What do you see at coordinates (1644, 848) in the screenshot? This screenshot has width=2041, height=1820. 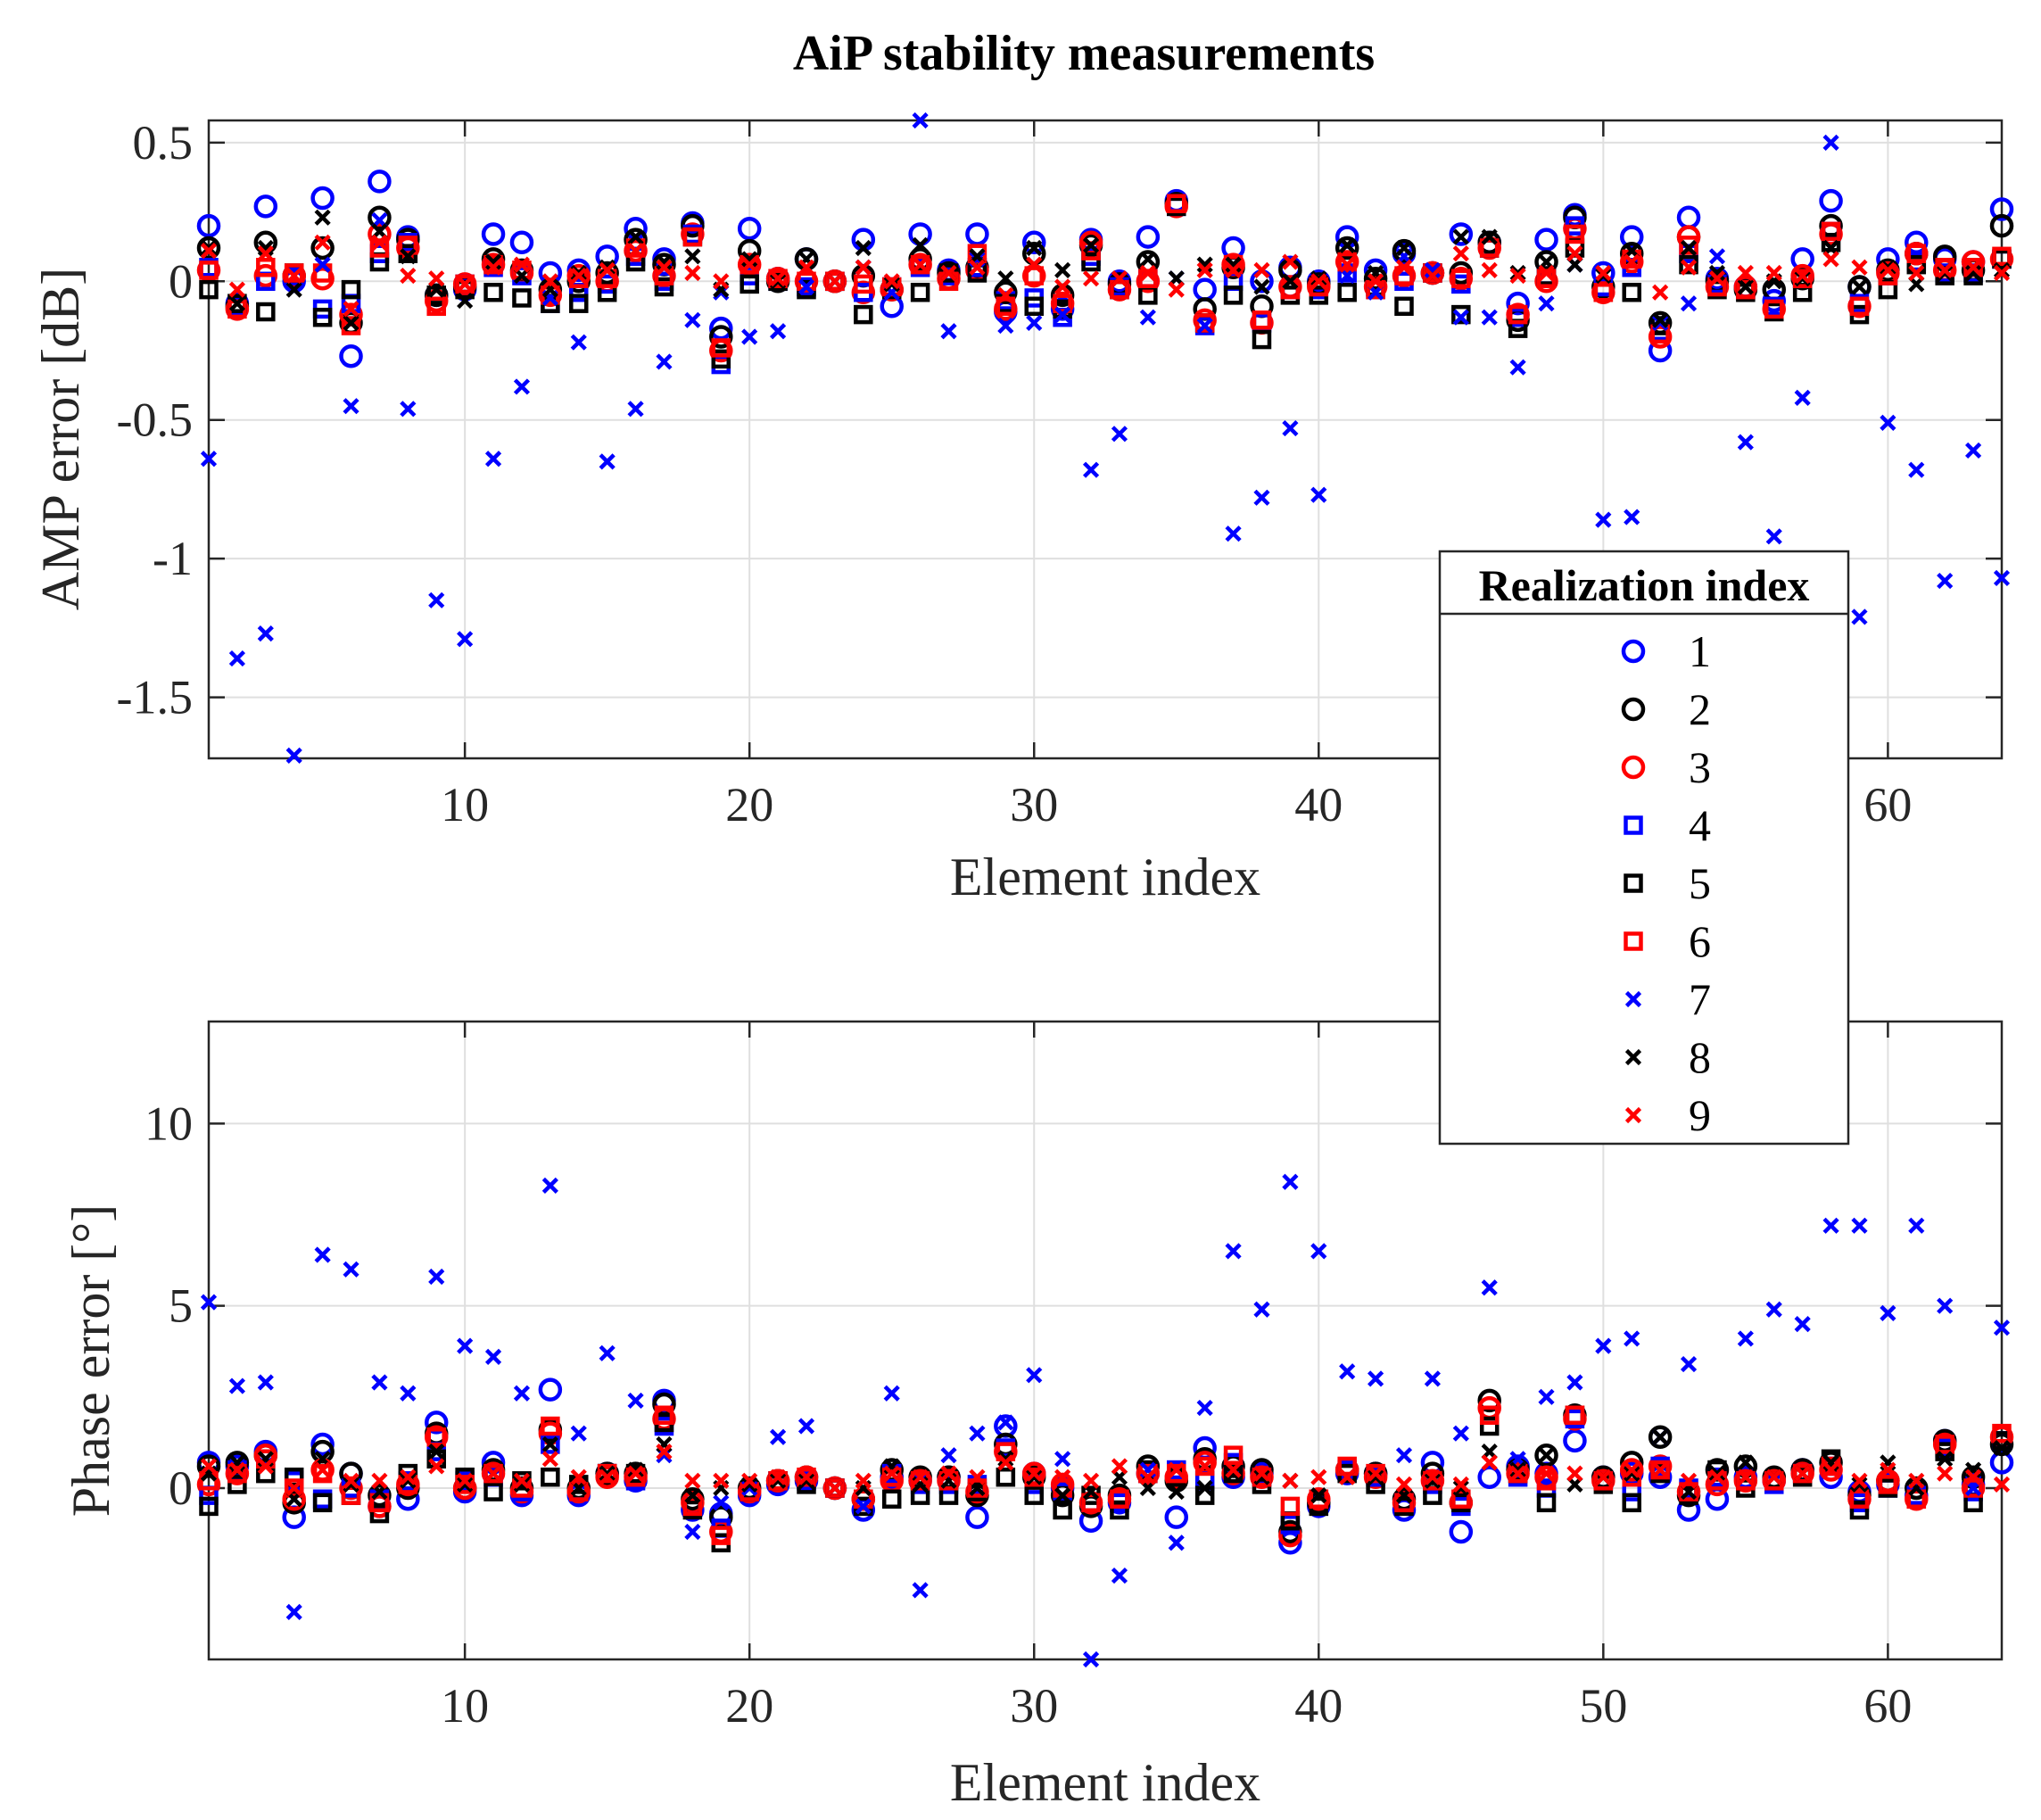 I see `legend: Realization index 1 2 3 4 5 6 7 8 9` at bounding box center [1644, 848].